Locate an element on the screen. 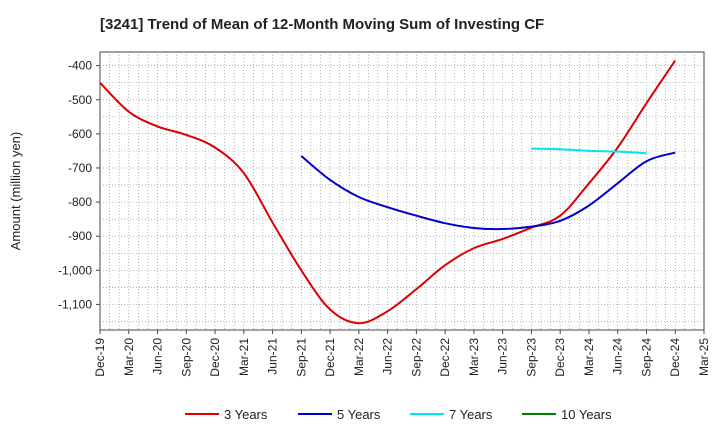 The height and width of the screenshot is (440, 720). legend-label-3-years: 3 Years is located at coordinates (246, 414).